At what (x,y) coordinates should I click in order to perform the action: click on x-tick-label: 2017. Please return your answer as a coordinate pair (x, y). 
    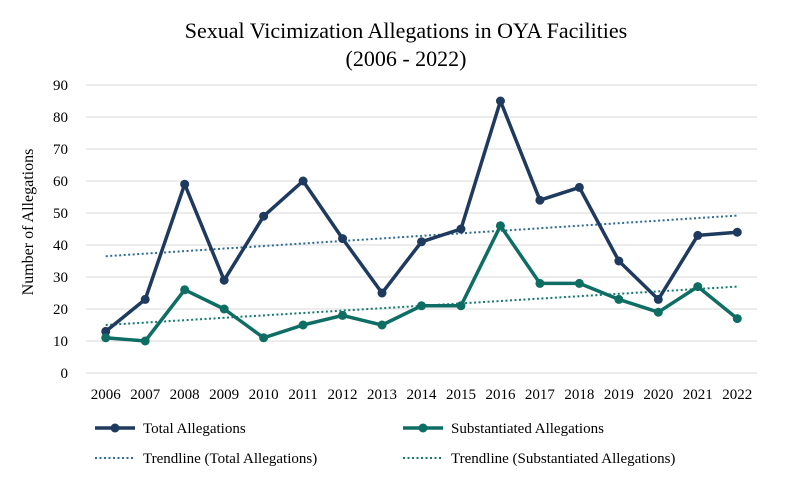
    Looking at the image, I should click on (540, 395).